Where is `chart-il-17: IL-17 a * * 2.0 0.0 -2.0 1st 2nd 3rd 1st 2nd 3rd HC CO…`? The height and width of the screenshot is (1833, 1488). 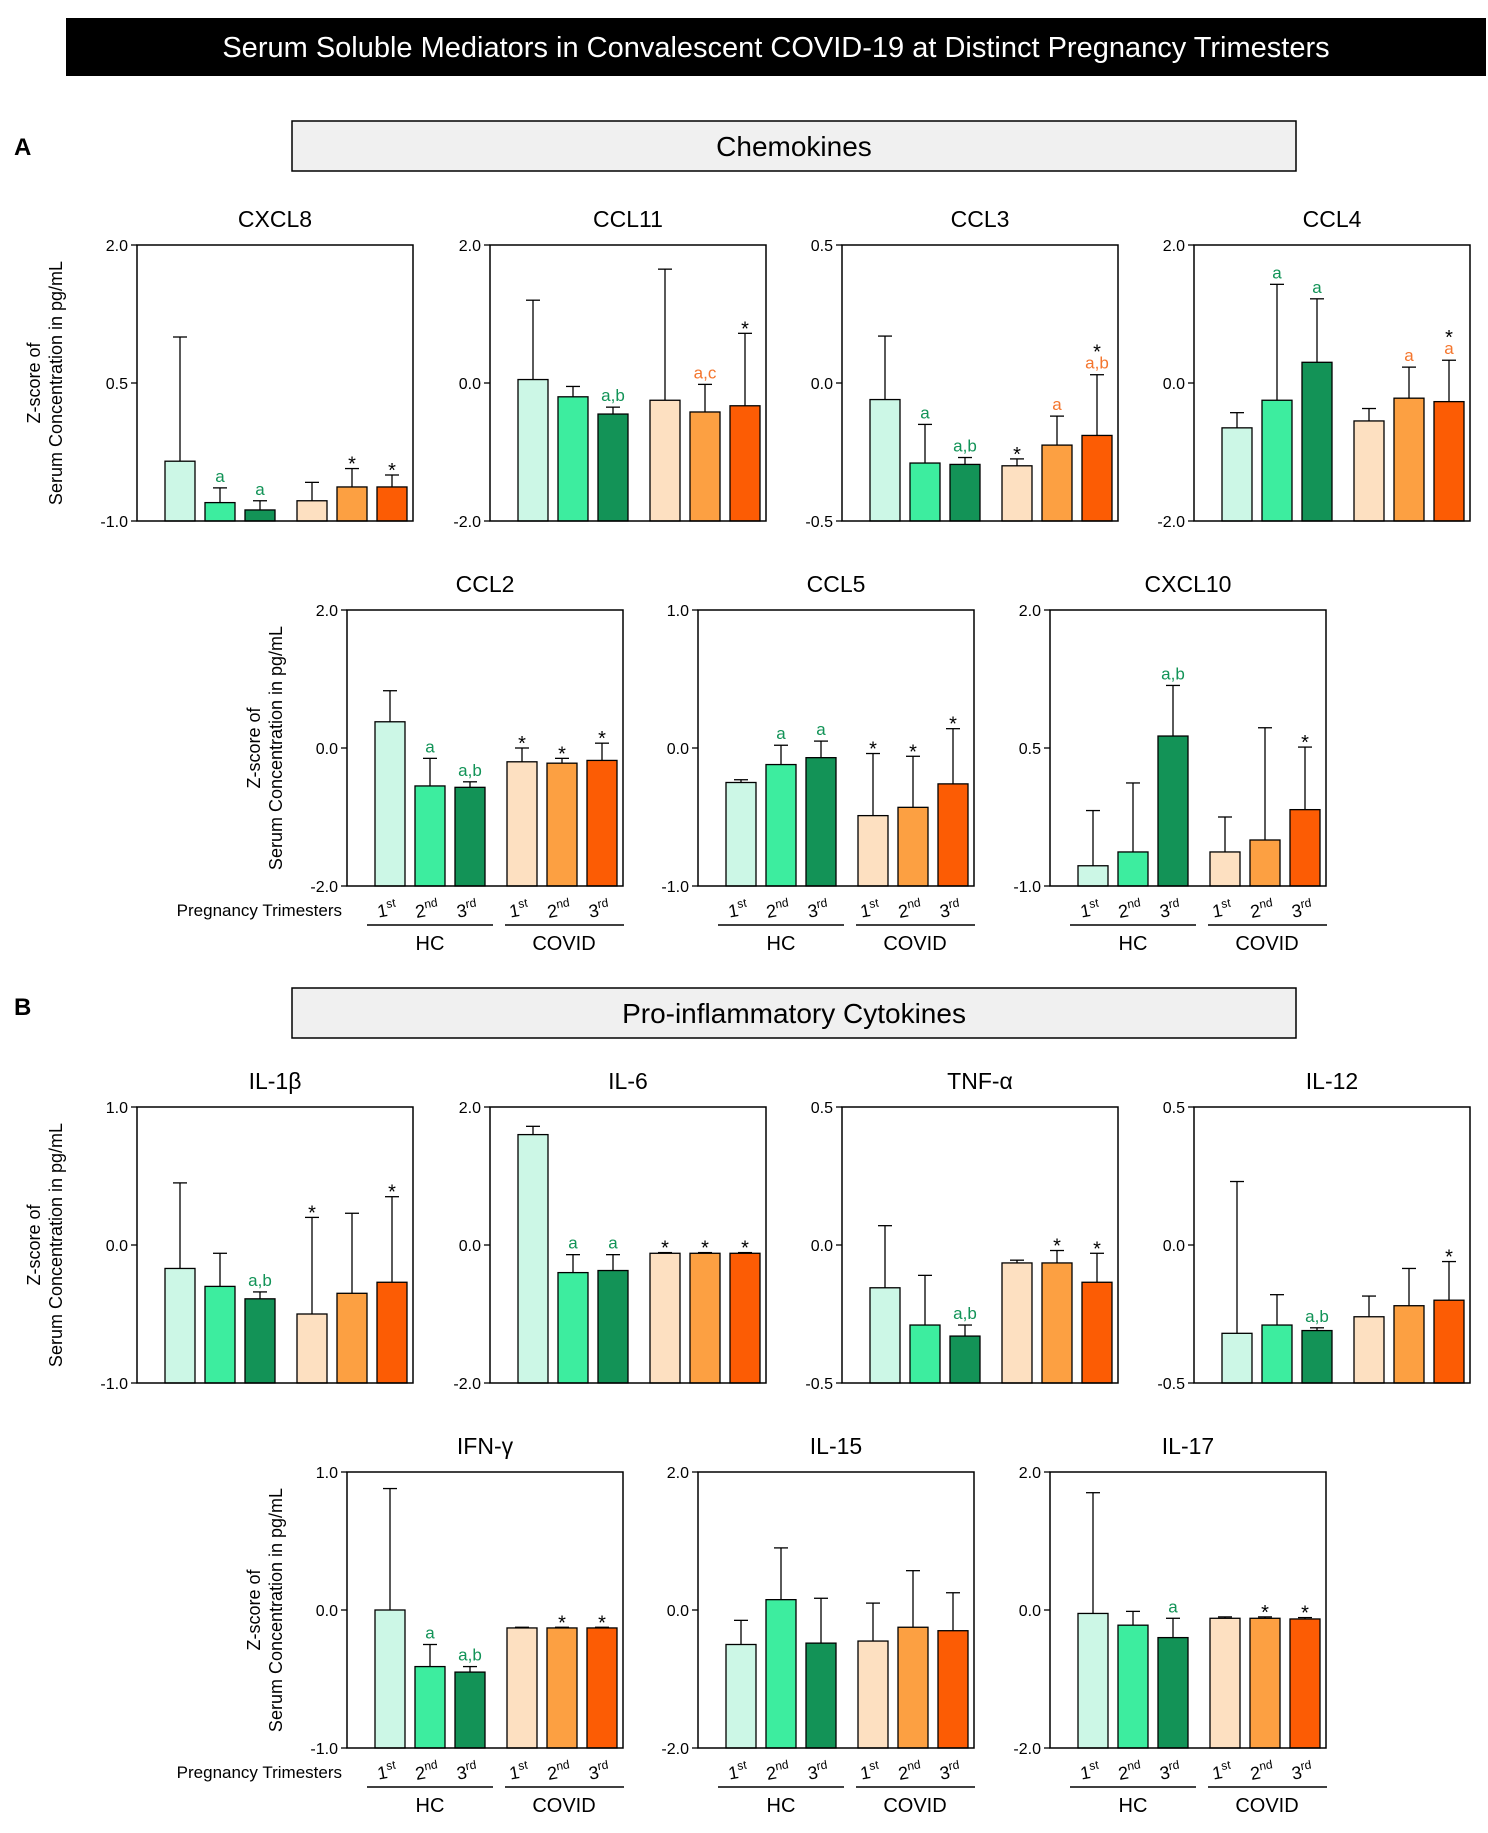 chart-il-17: IL-17 a * * 2.0 0.0 -2.0 1st 2nd 3rd 1st 2nd 3rd HC CO… is located at coordinates (1170, 1625).